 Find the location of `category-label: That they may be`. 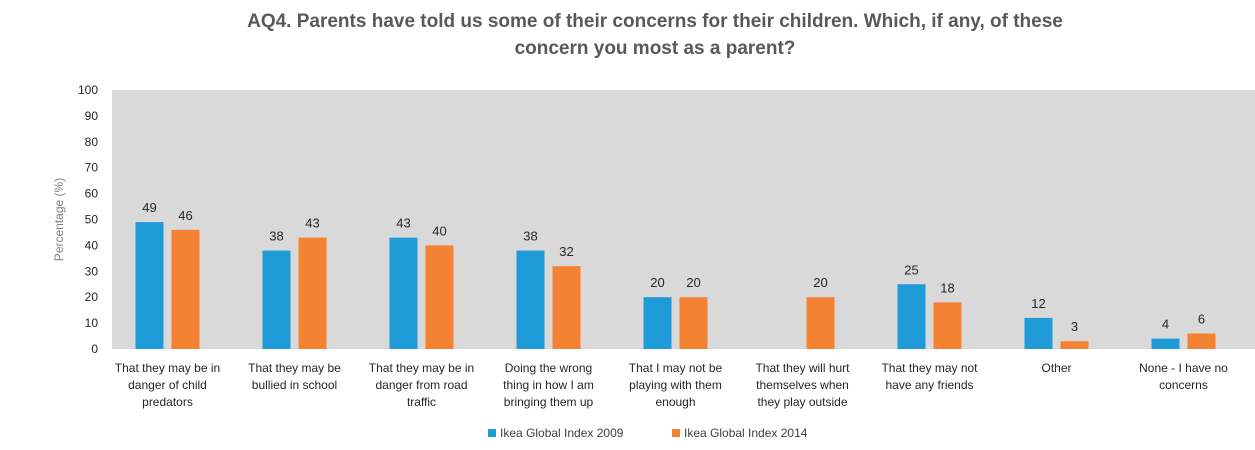

category-label: That they may be is located at coordinates (294, 368).